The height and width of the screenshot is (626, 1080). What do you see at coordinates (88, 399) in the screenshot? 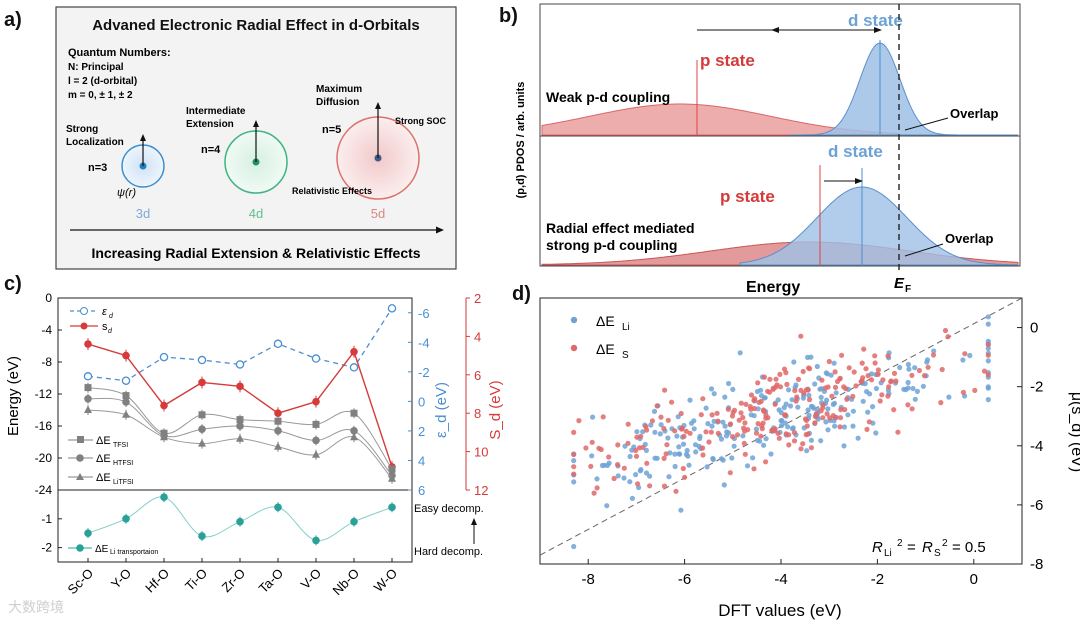
I see `point-ehtfsi` at bounding box center [88, 399].